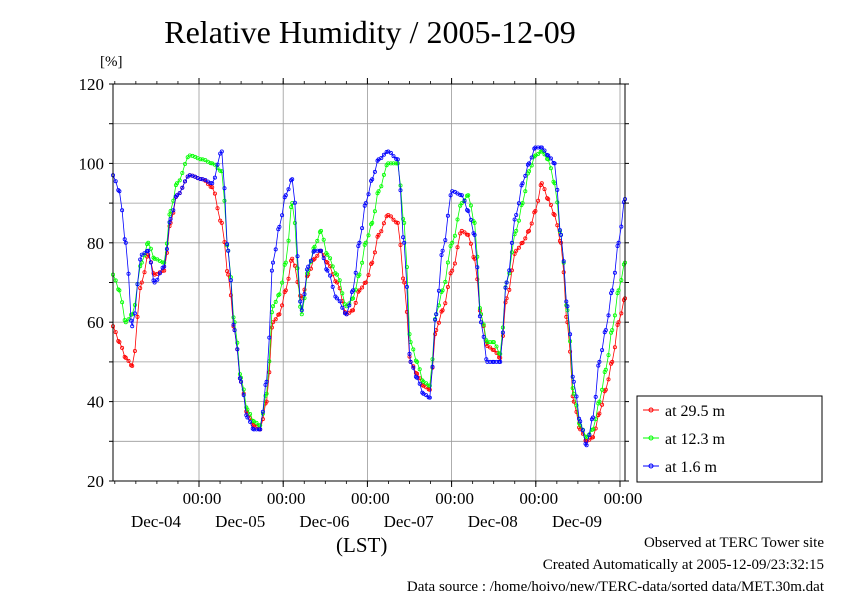 This screenshot has height=596, width=842. Describe the element at coordinates (695, 411) in the screenshot. I see `legend-label: at 29.5 m` at that location.